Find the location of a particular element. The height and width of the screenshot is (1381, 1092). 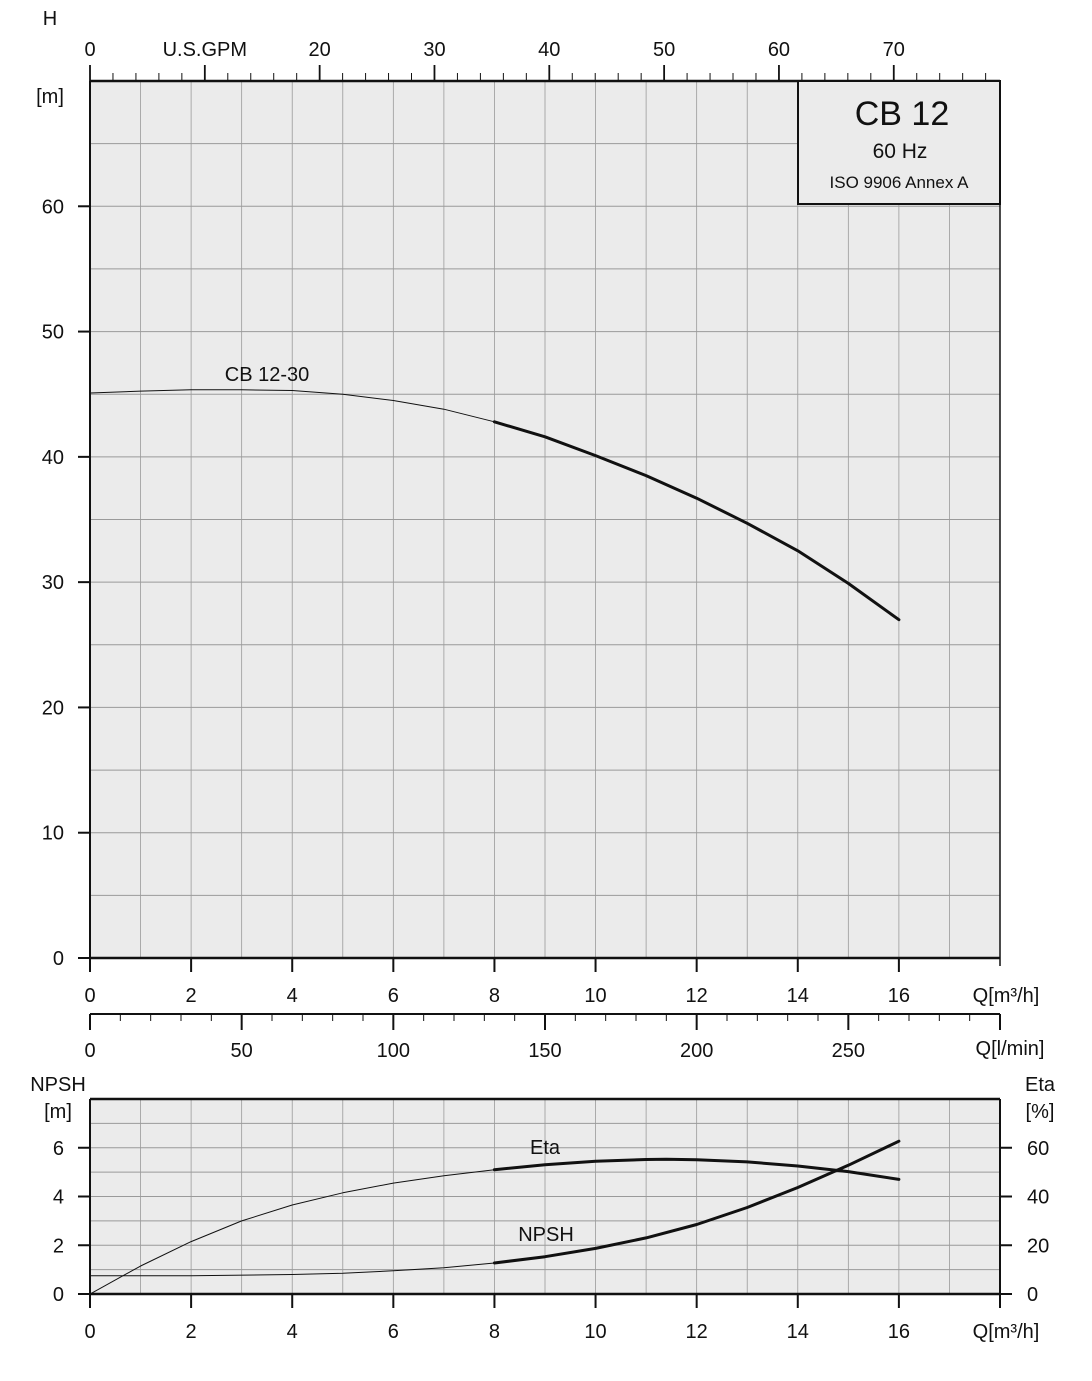

lmin-tick-label: 100 is located at coordinates (393, 1051).